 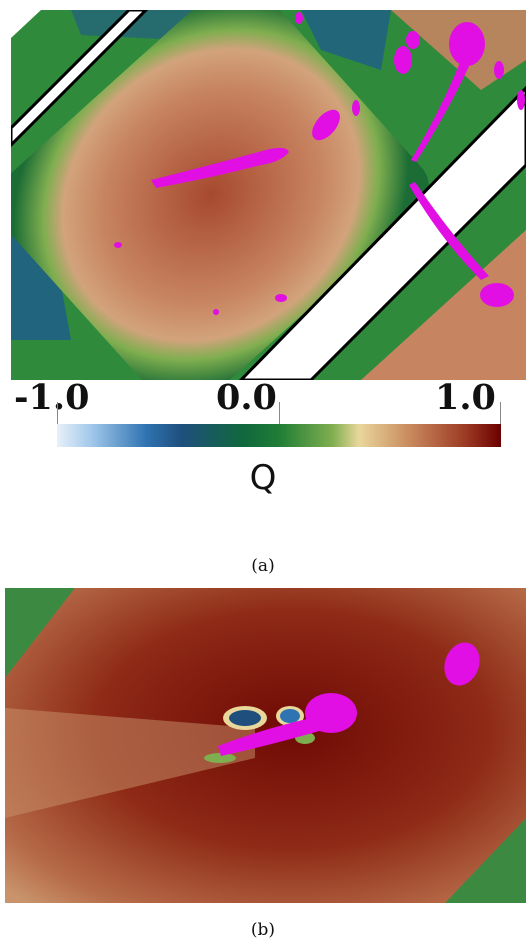 What do you see at coordinates (51, 398) in the screenshot?
I see `colorbar-tick-min: -1.0` at bounding box center [51, 398].